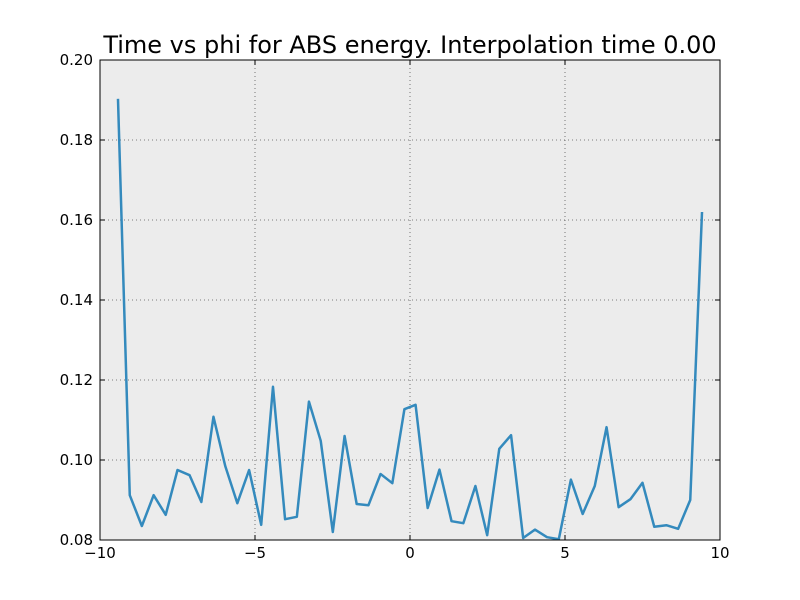  What do you see at coordinates (76, 140) in the screenshot?
I see `y-tick-label: 0.18` at bounding box center [76, 140].